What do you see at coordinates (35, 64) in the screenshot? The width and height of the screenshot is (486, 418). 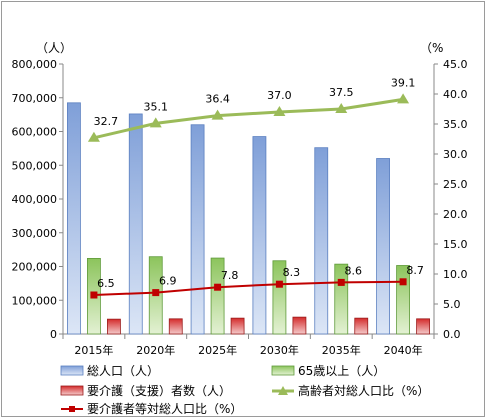 I see `left-tick-label: 800,000` at bounding box center [35, 64].